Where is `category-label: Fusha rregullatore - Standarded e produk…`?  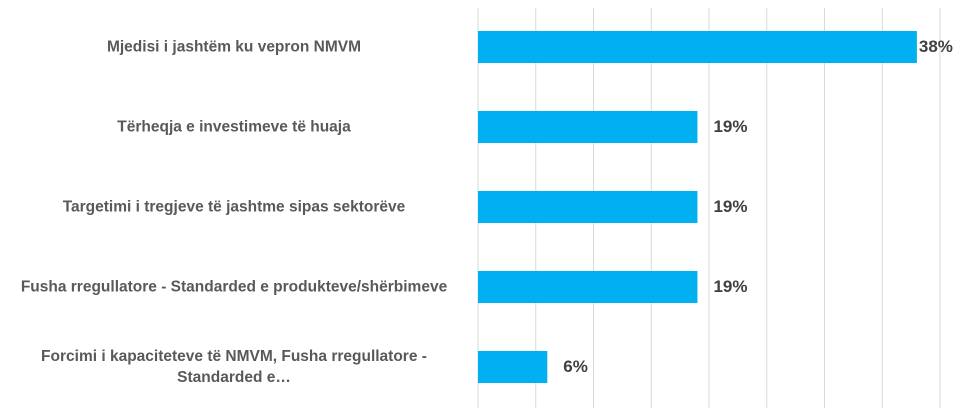
category-label: Fusha rregullatore - Standarded e produk… is located at coordinates (234, 287).